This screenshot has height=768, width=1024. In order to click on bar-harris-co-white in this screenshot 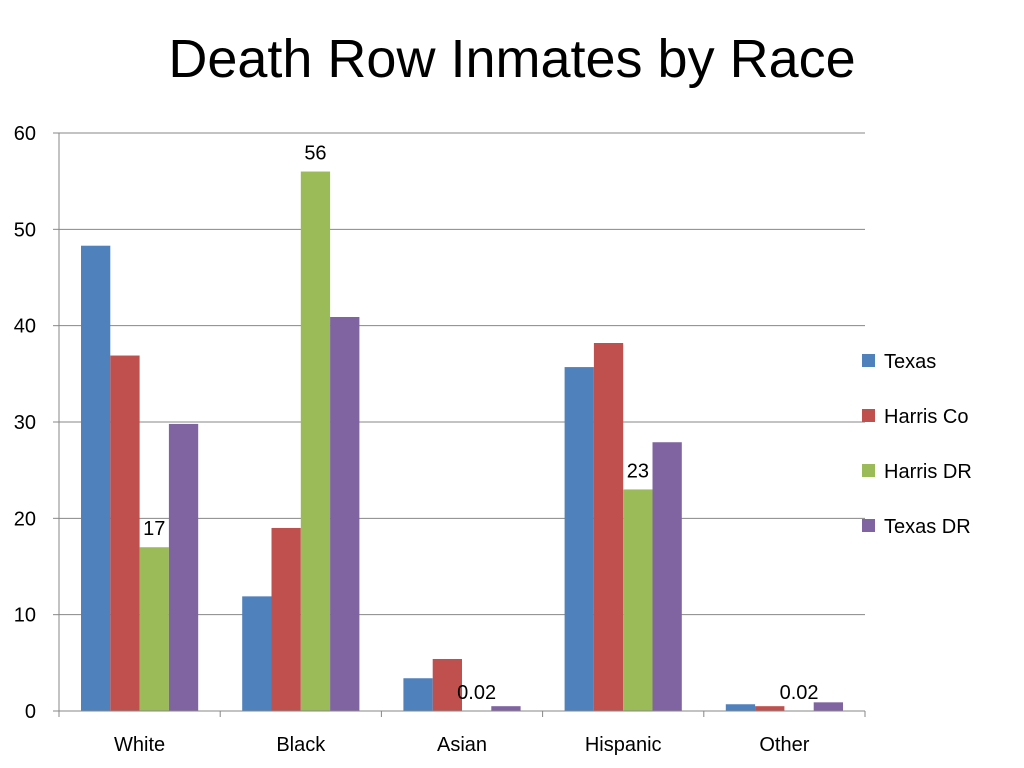, I will do `click(125, 533)`.